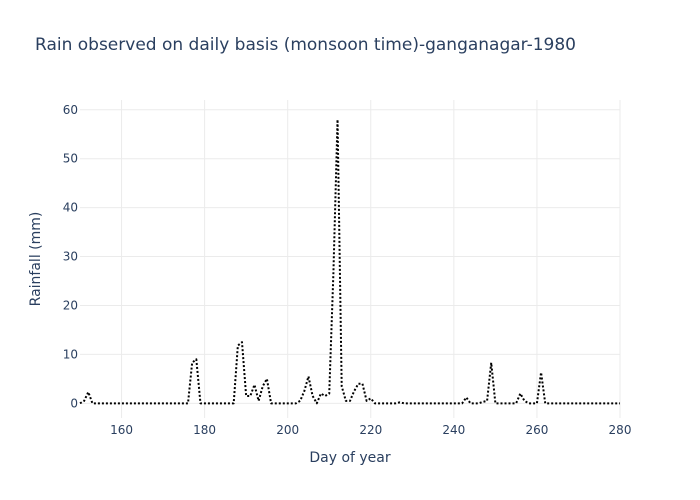 The image size is (700, 500). What do you see at coordinates (70, 257) in the screenshot?
I see `y-tick-label: 30` at bounding box center [70, 257].